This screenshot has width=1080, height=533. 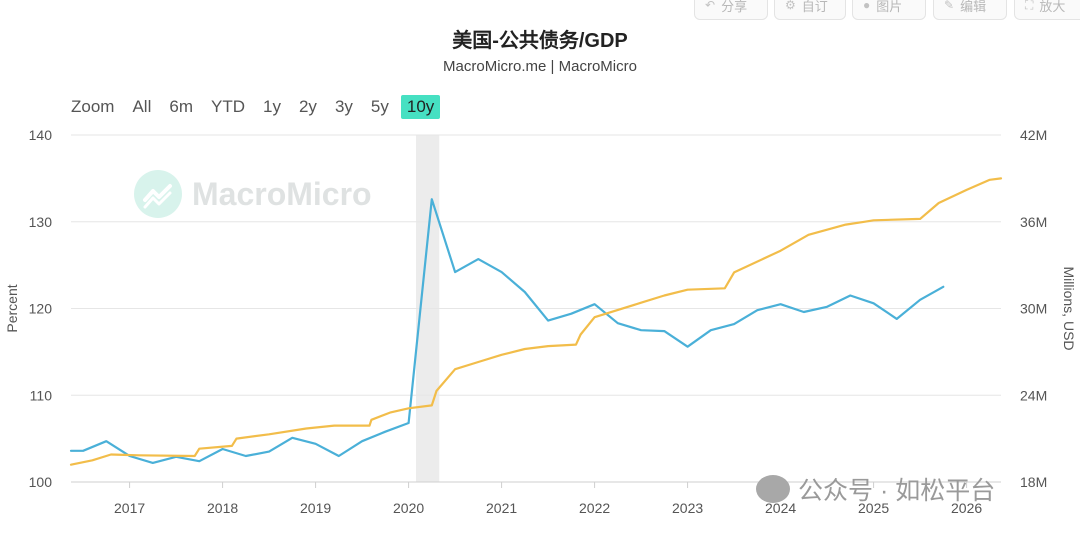 I want to click on y-left-tick-label: 110, so click(x=41, y=395).